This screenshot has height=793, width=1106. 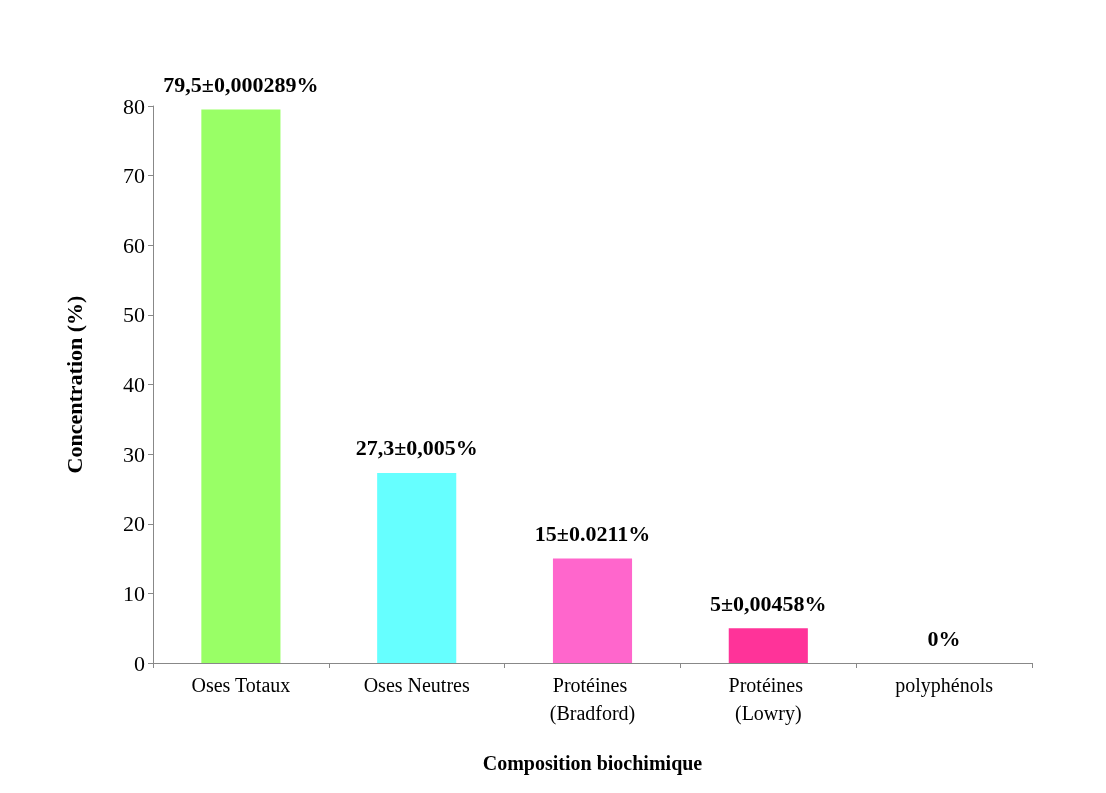 What do you see at coordinates (944, 638) in the screenshot?
I see `data-label: 0%` at bounding box center [944, 638].